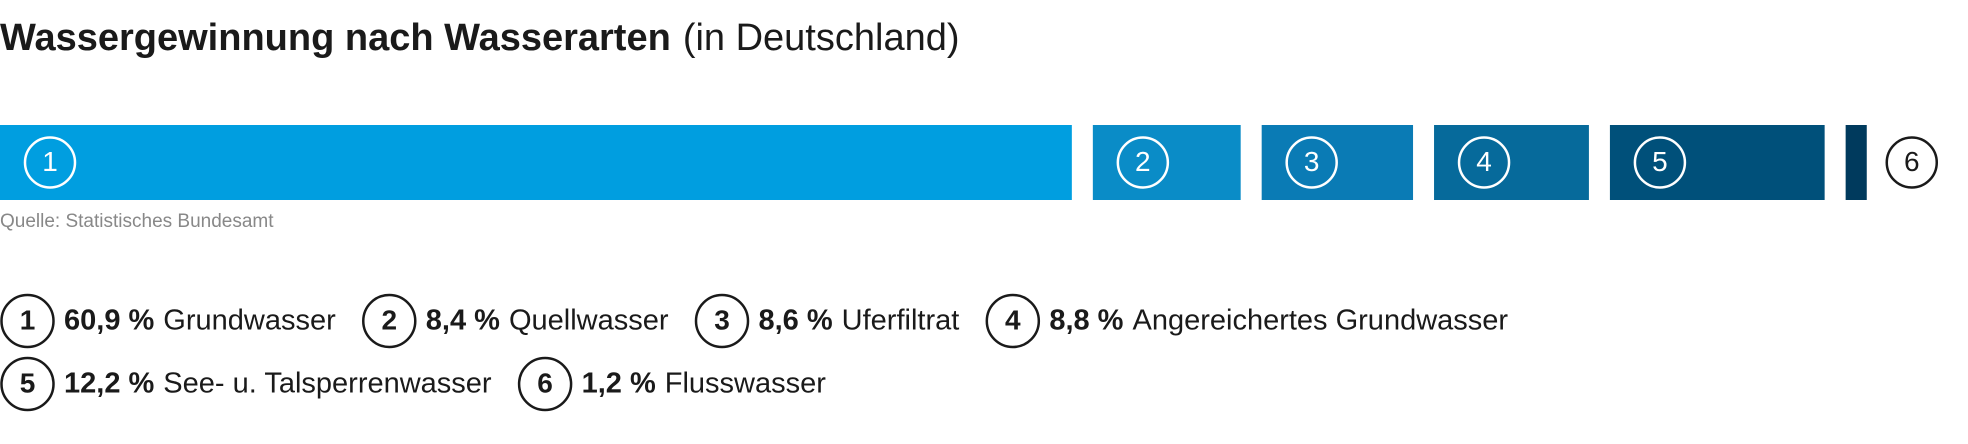 This screenshot has width=1968, height=444. I want to click on legend-number: 2, so click(389, 319).